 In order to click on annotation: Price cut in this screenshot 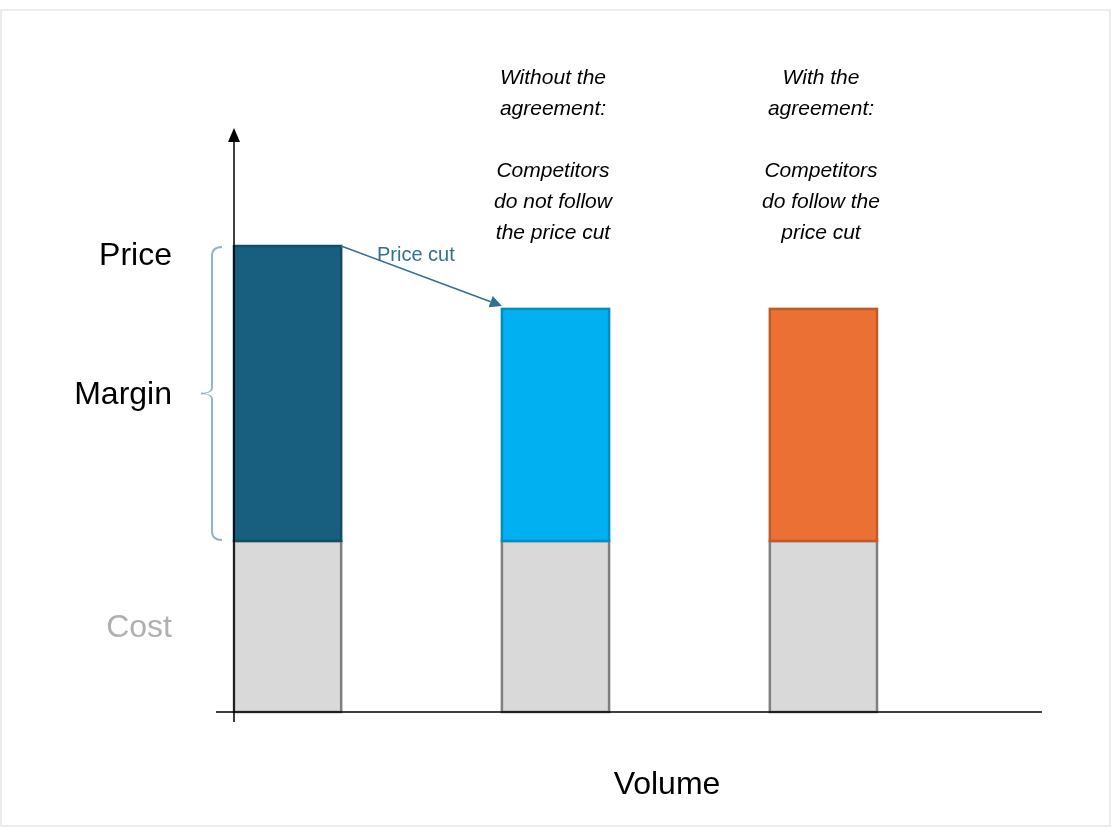, I will do `click(416, 254)`.